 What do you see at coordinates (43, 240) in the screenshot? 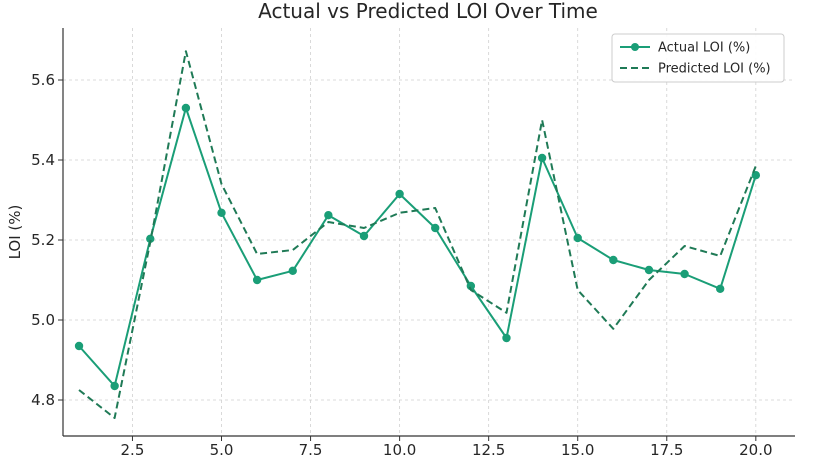
I see `y-tick-label: 5.2` at bounding box center [43, 240].